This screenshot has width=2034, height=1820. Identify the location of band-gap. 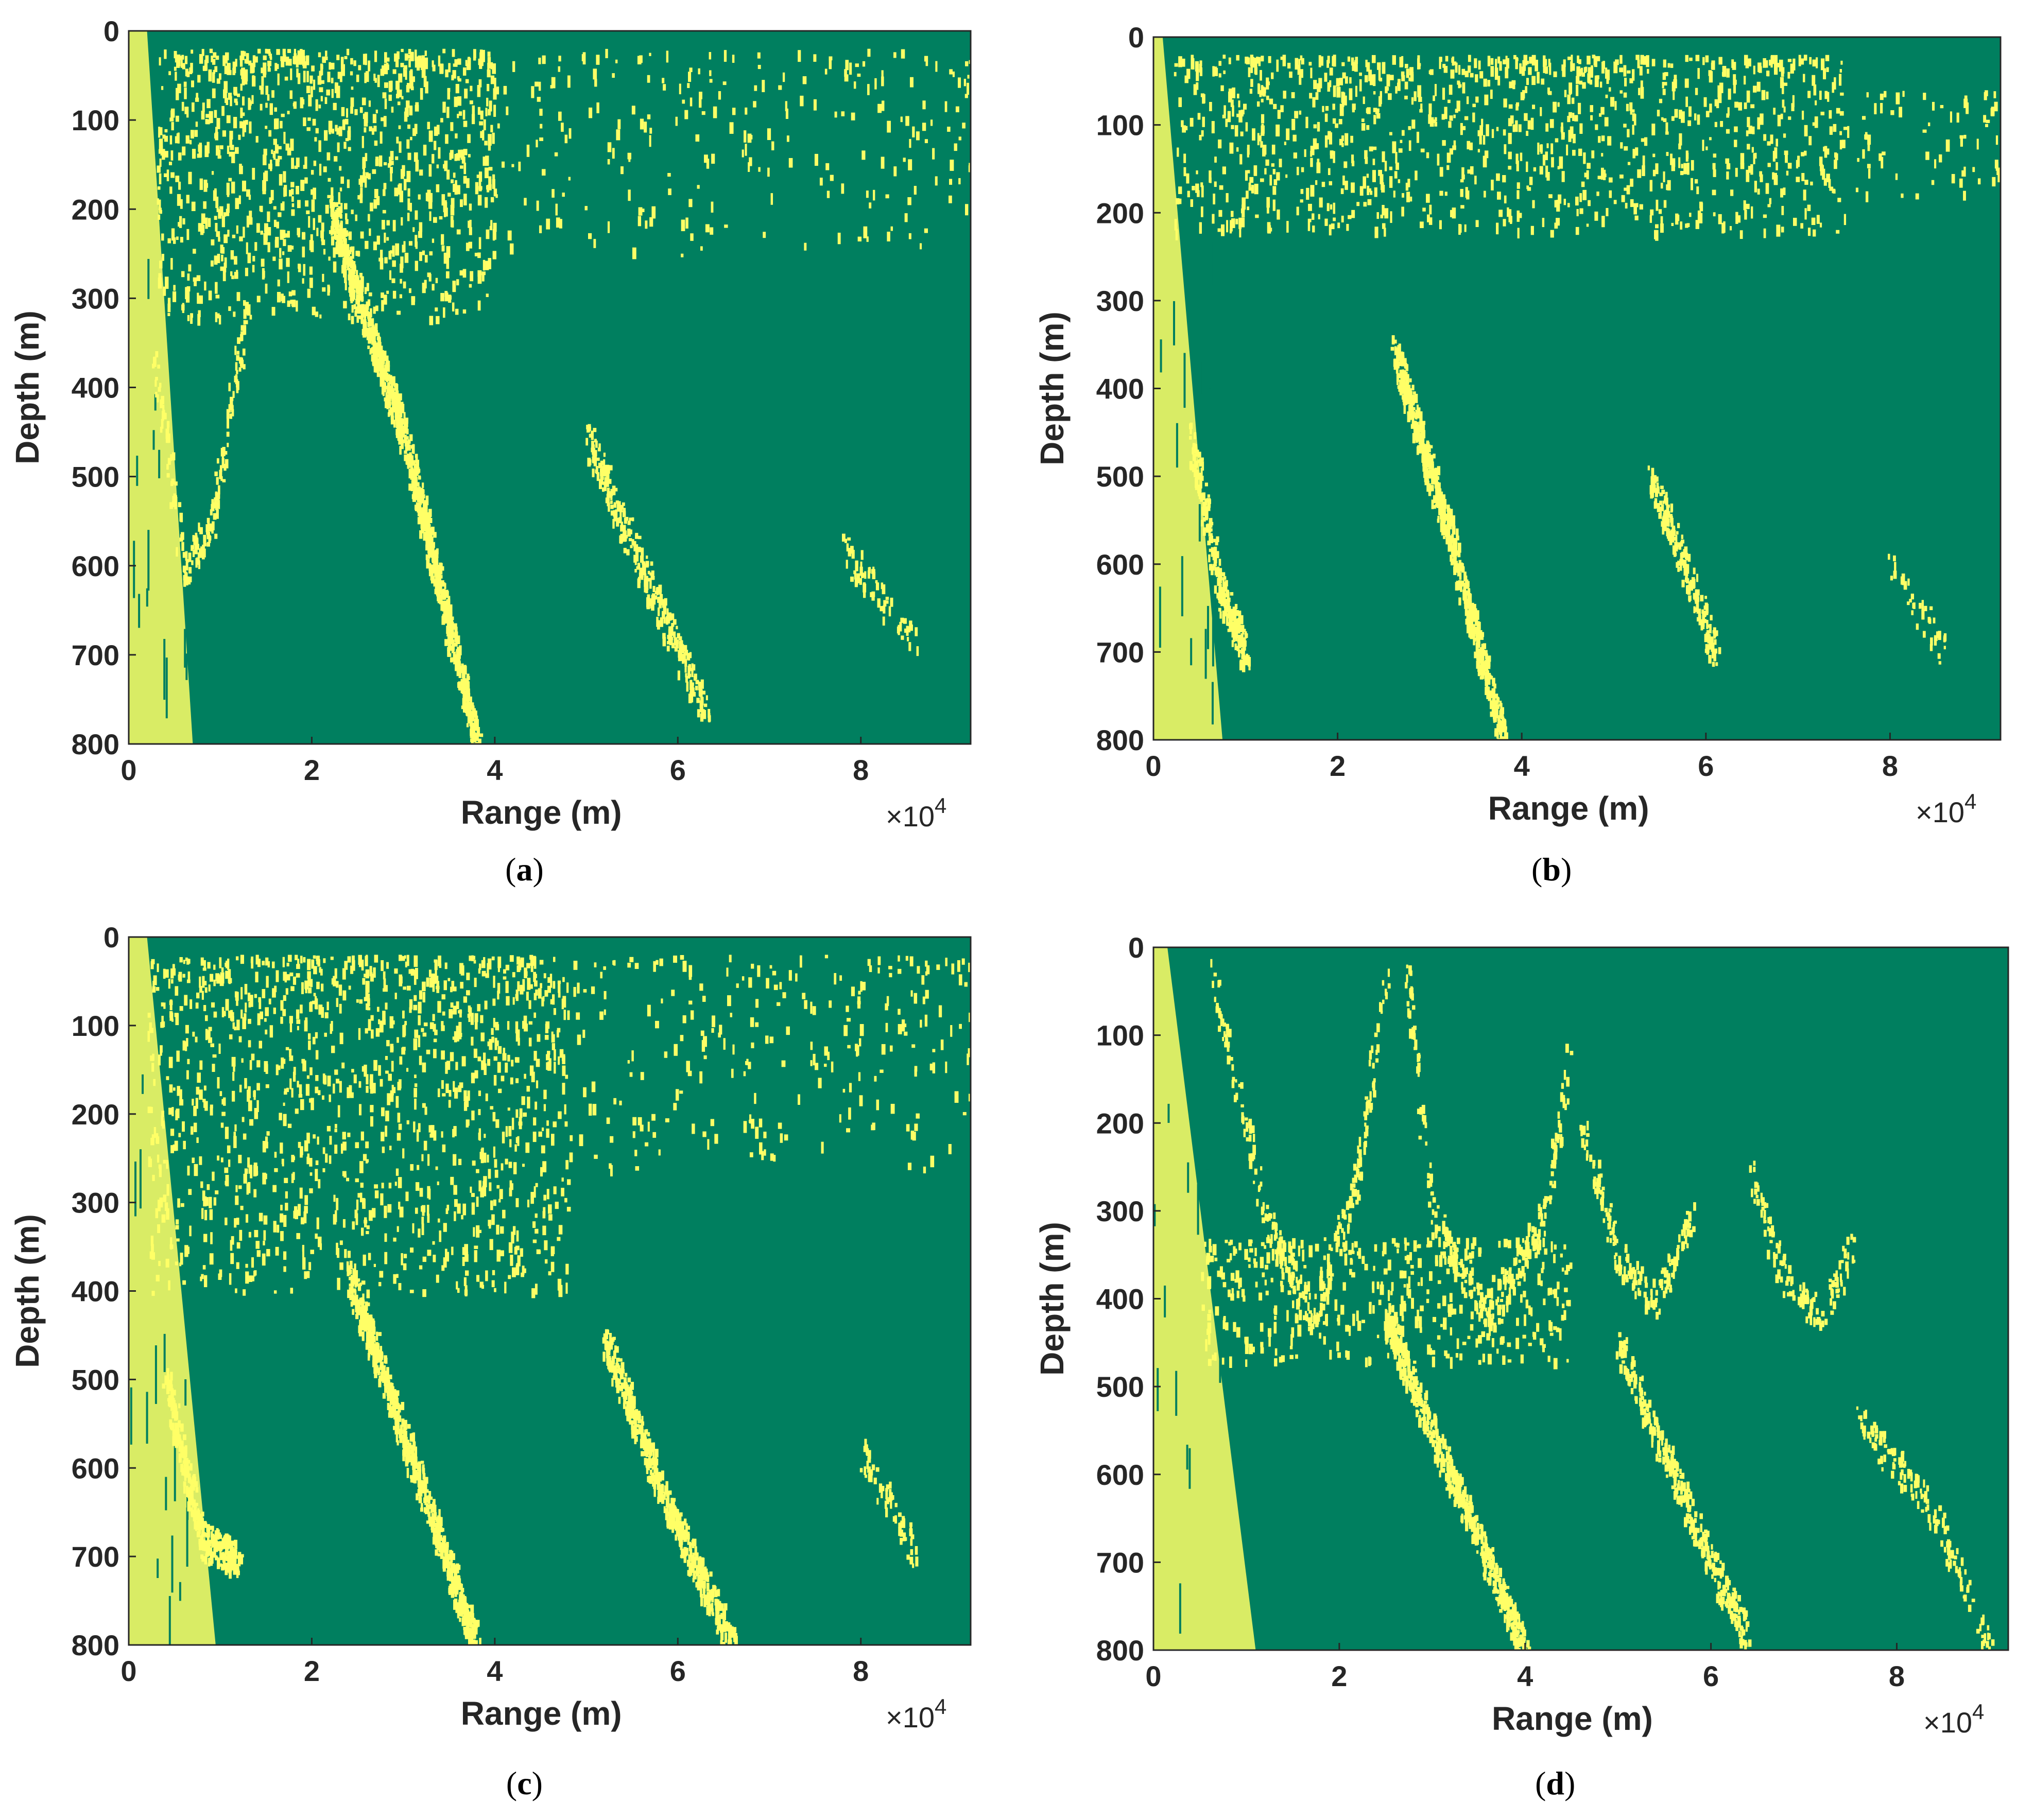
(1205, 654).